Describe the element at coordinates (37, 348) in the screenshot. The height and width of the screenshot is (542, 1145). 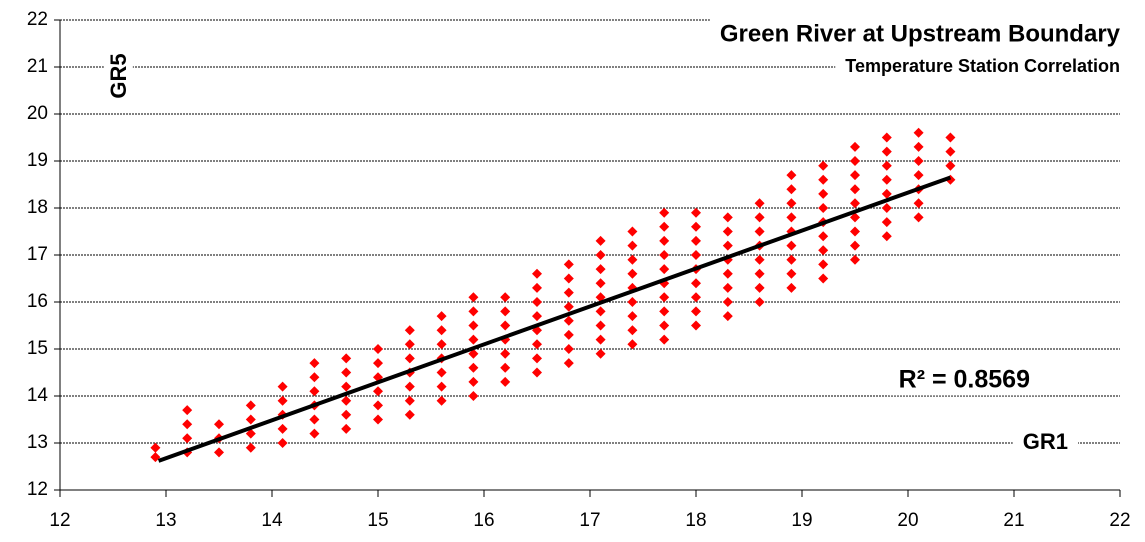
I see `y-tick-label: 15` at that location.